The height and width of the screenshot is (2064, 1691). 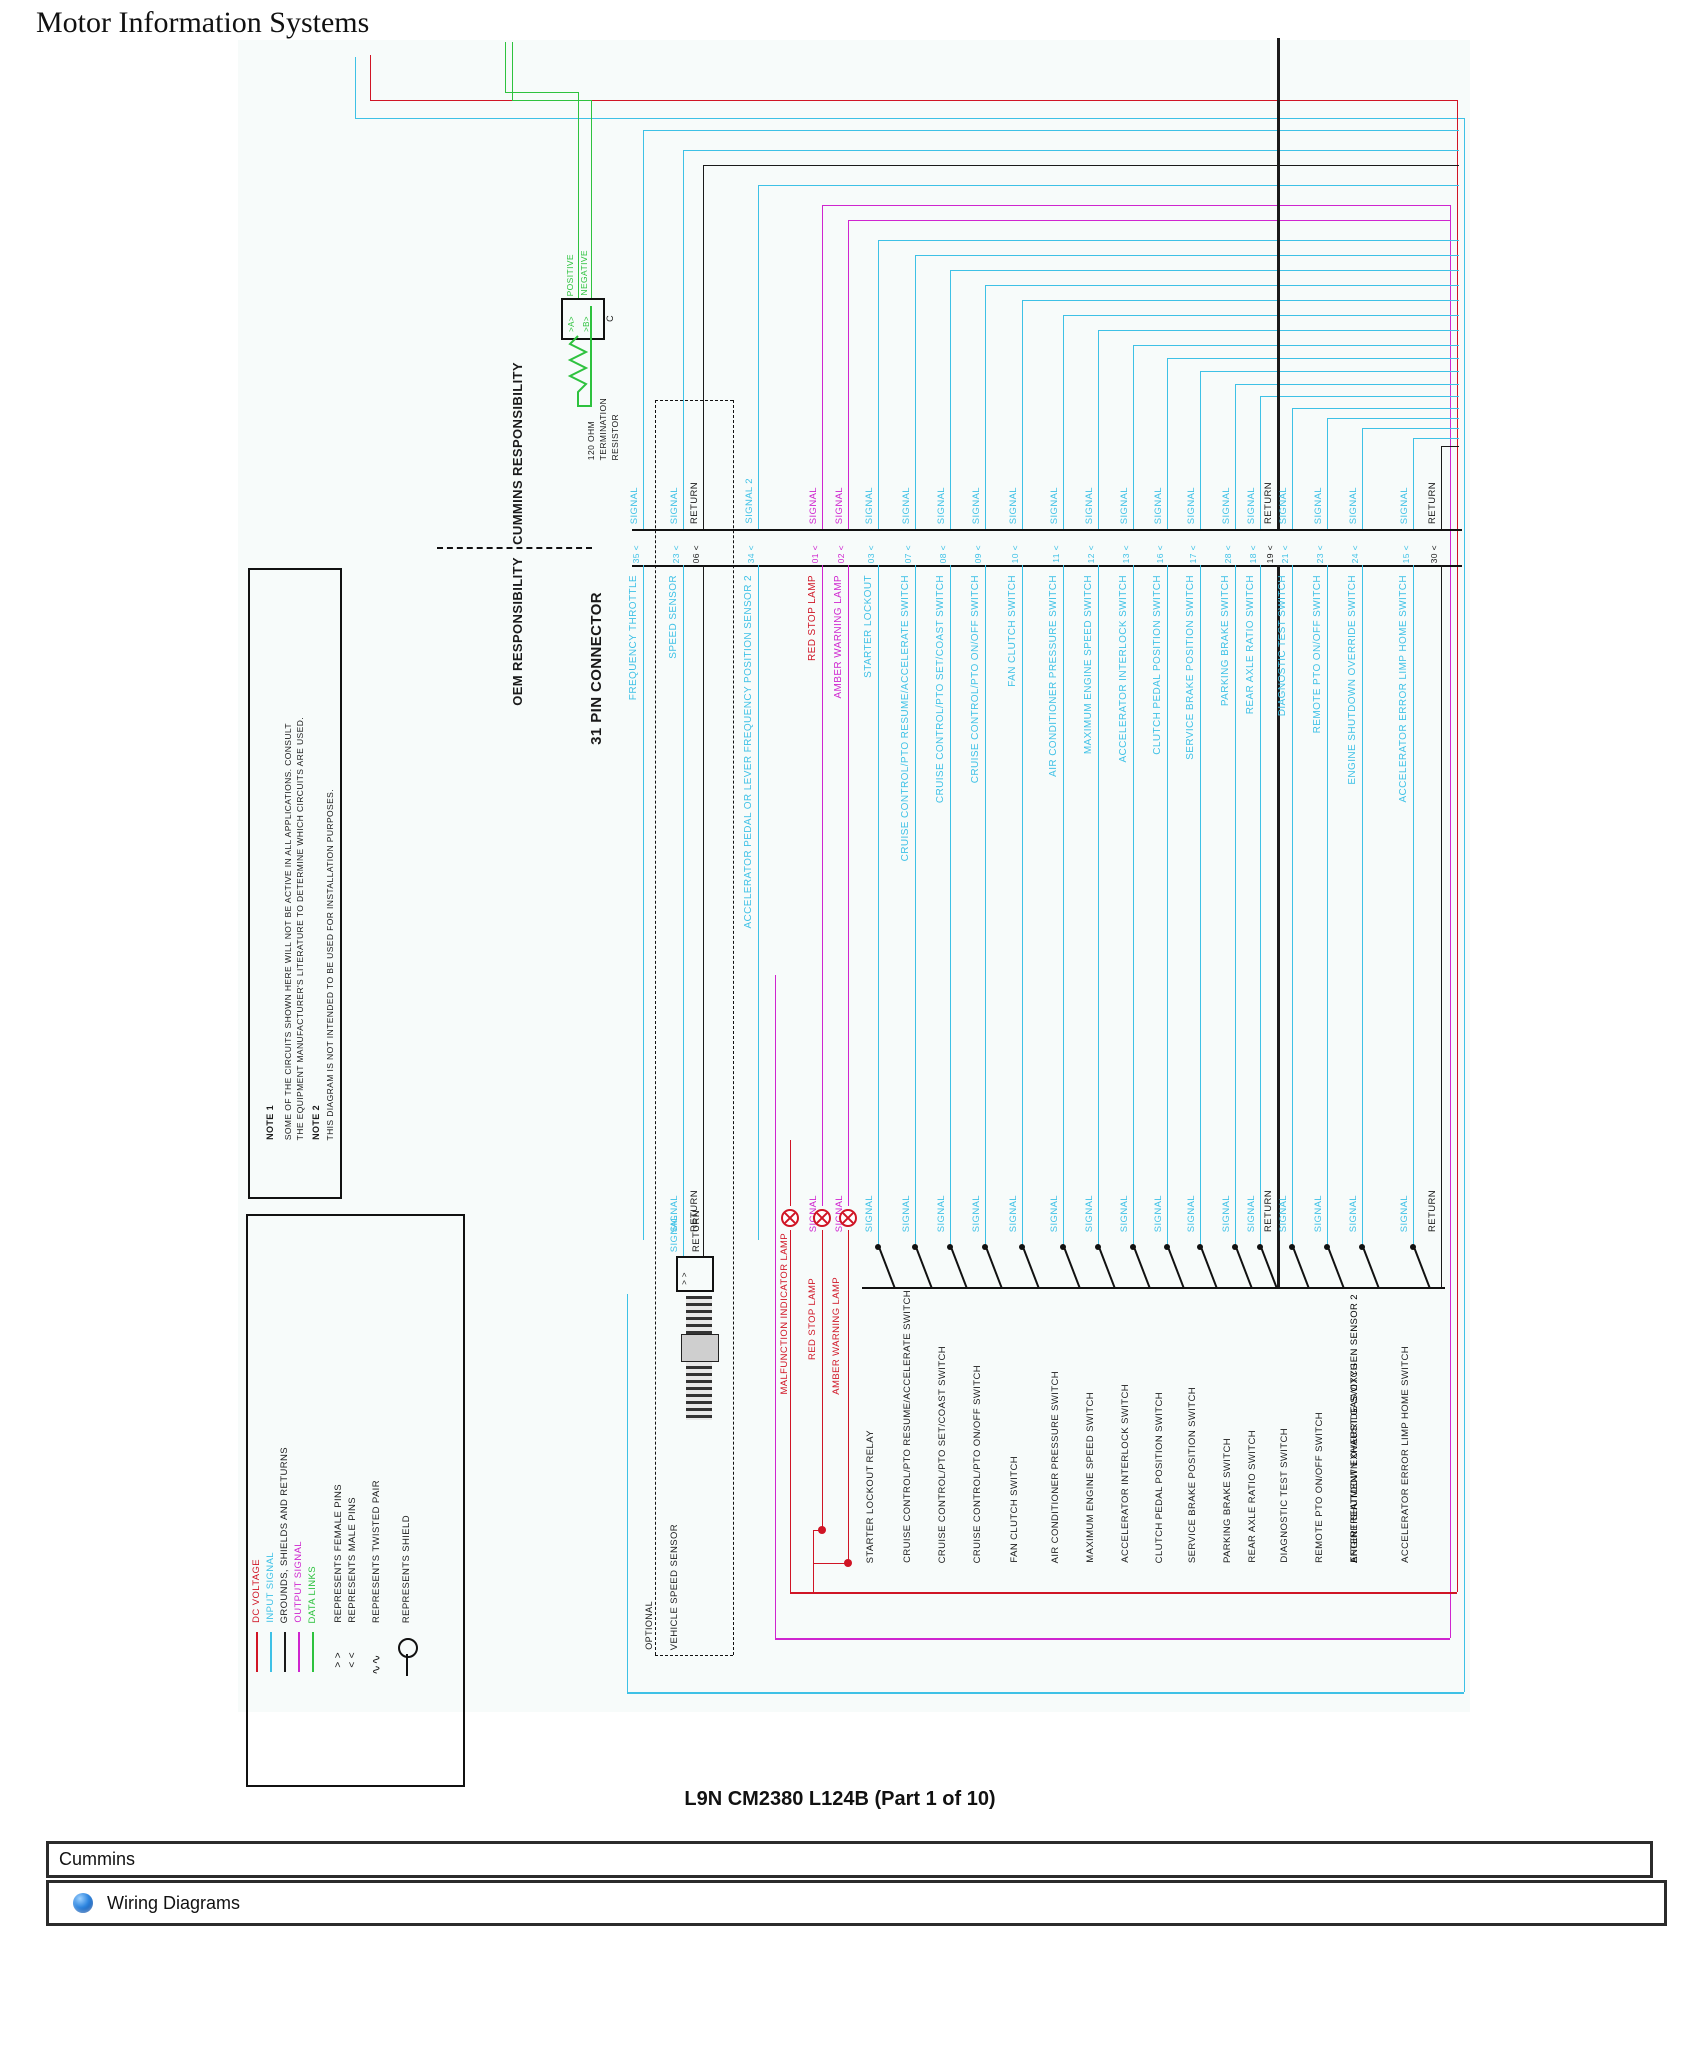 What do you see at coordinates (977, 1463) in the screenshot?
I see `switch-label: CRUISE CONTROL/PTO ON/OFF SWITCH` at bounding box center [977, 1463].